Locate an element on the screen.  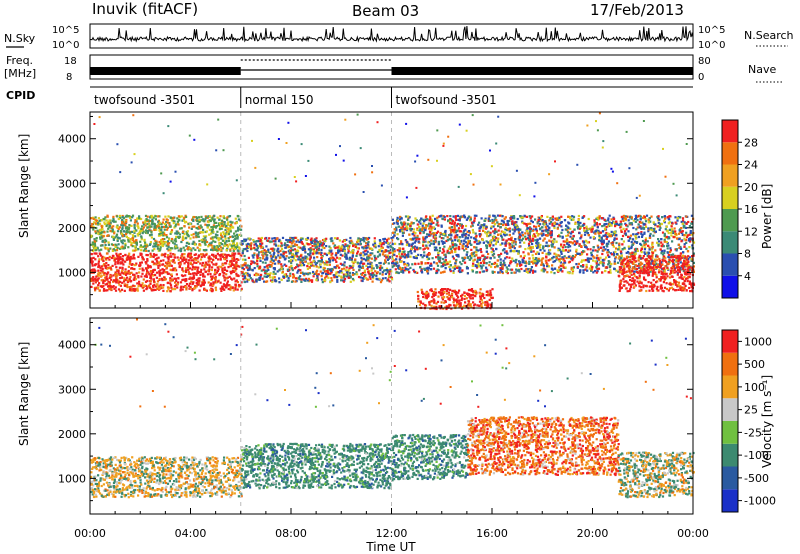
cell-3-1902 is located at coordinates (541, 233).